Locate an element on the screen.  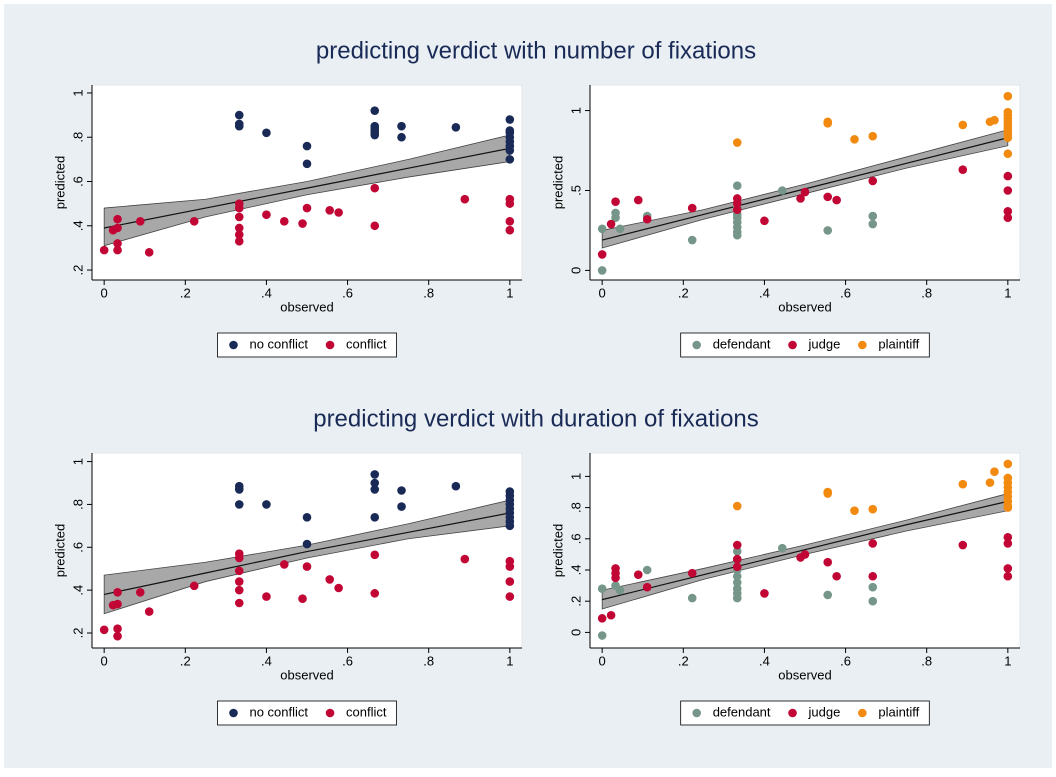
x-tick-label: .6 is located at coordinates (347, 292).